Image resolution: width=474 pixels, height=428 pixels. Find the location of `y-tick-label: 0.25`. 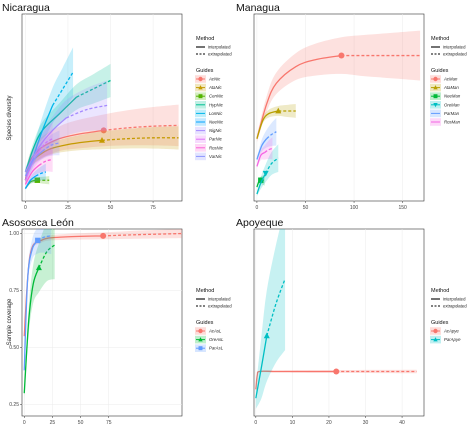

y-tick-label: 0.25 is located at coordinates (14, 405).